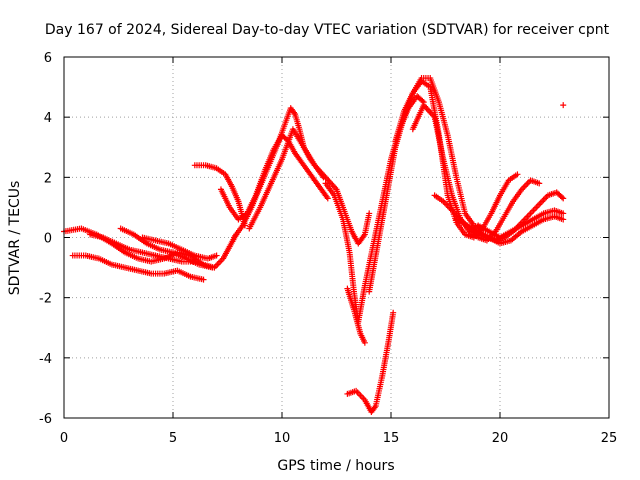 The height and width of the screenshot is (480, 640). I want to click on y-axis-label: SDTVAR / TECUs, so click(15, 238).